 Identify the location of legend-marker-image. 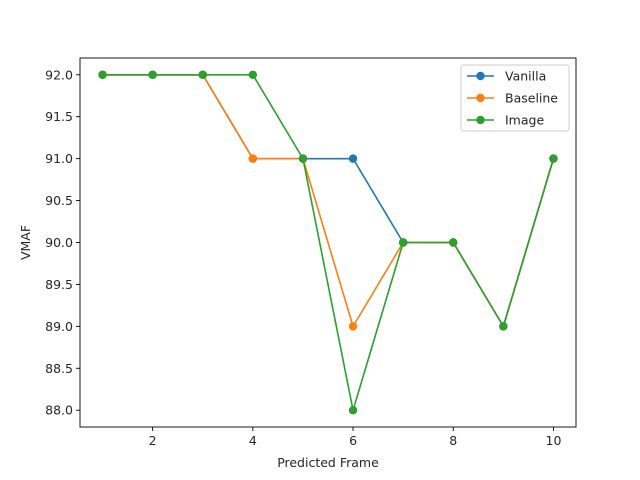
(480, 120).